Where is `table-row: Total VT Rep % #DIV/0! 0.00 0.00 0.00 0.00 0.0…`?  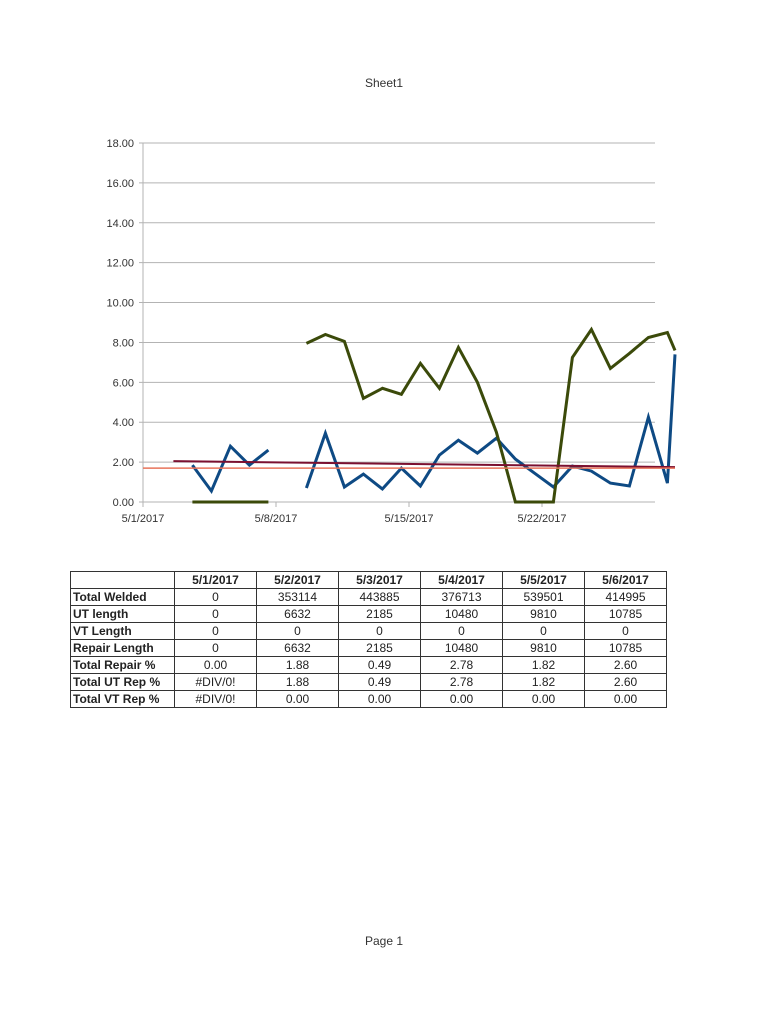
table-row: Total VT Rep % #DIV/0! 0.00 0.00 0.00 0.00 0.0… is located at coordinates (368, 699).